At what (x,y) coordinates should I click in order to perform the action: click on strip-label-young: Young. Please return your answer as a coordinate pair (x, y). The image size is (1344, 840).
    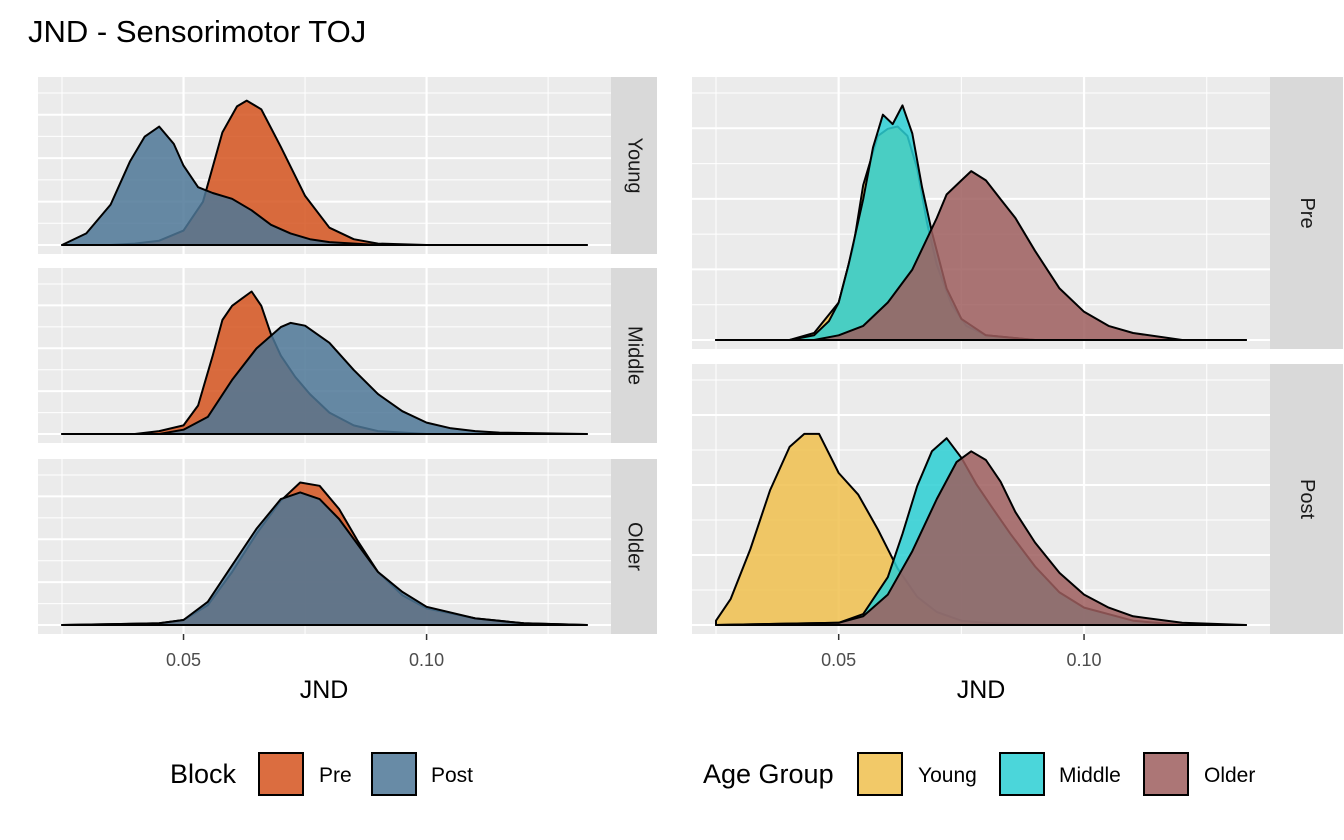
    Looking at the image, I should click on (635, 166).